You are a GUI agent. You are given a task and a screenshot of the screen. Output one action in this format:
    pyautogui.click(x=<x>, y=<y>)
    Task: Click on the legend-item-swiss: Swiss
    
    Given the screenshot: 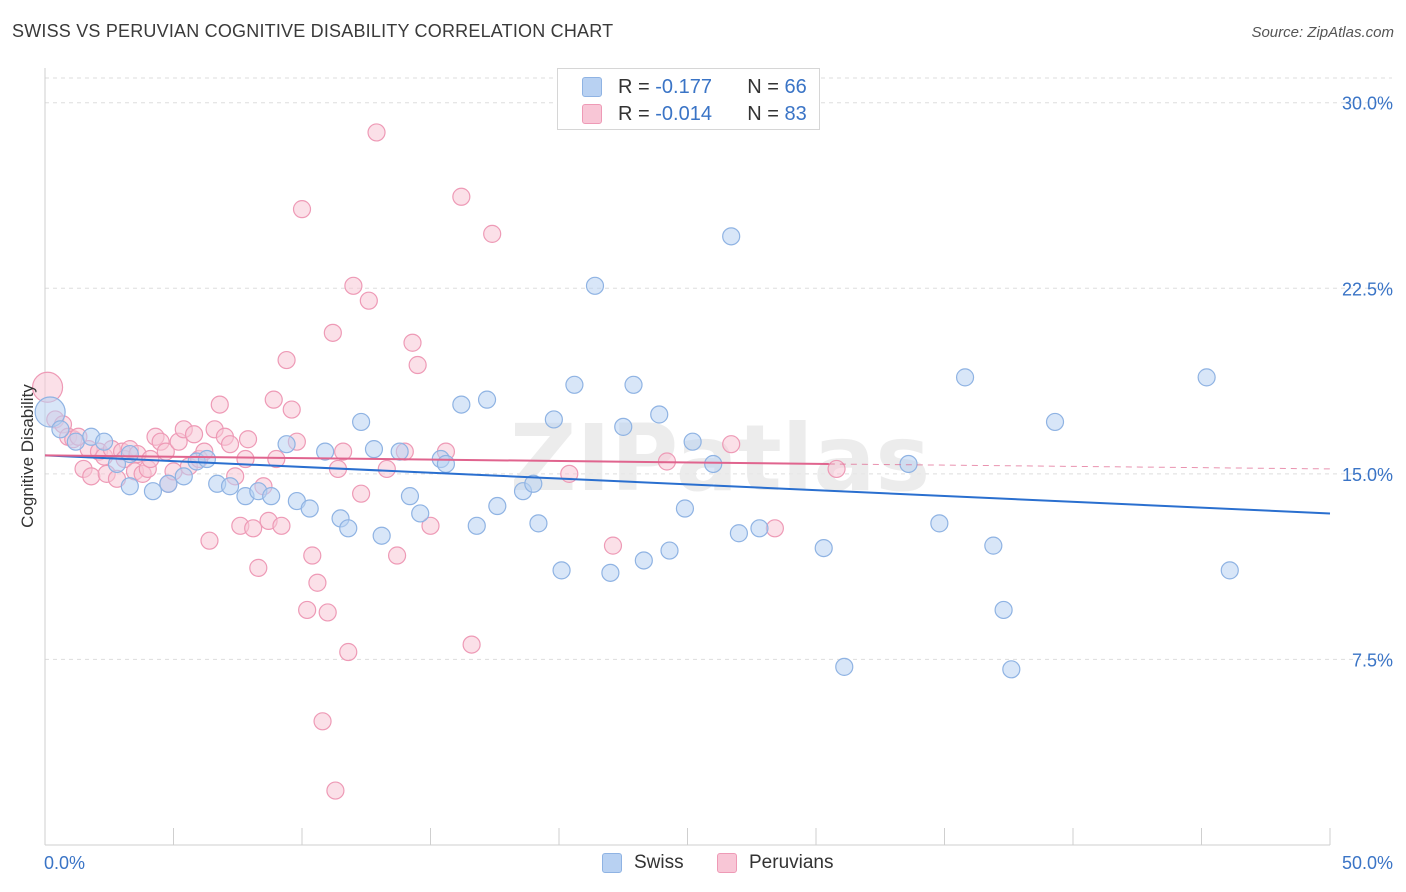 What is the action you would take?
    pyautogui.click(x=643, y=863)
    